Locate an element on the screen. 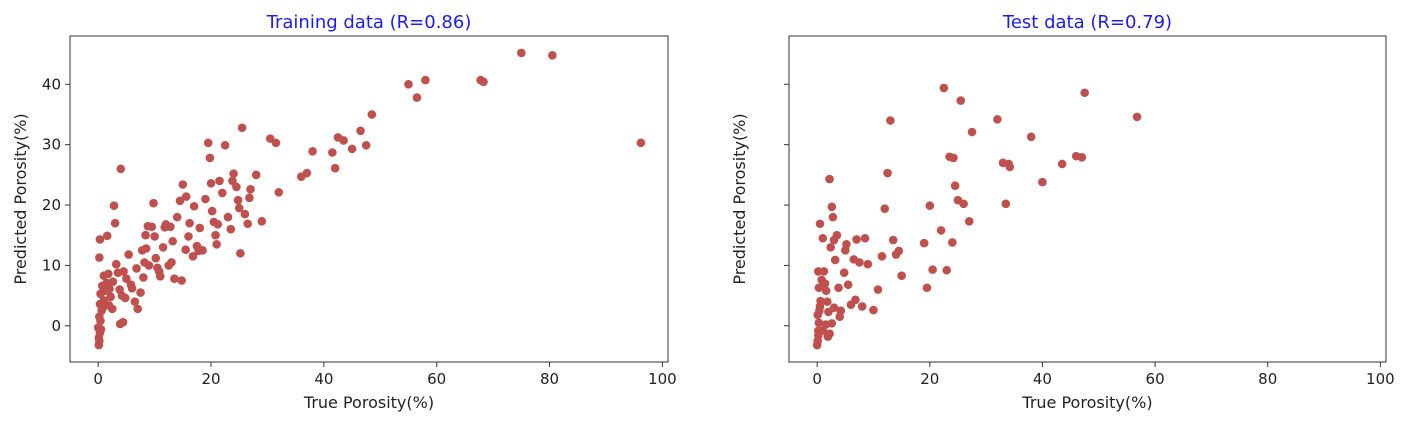  y-tick-label: 10 is located at coordinates (51, 265).